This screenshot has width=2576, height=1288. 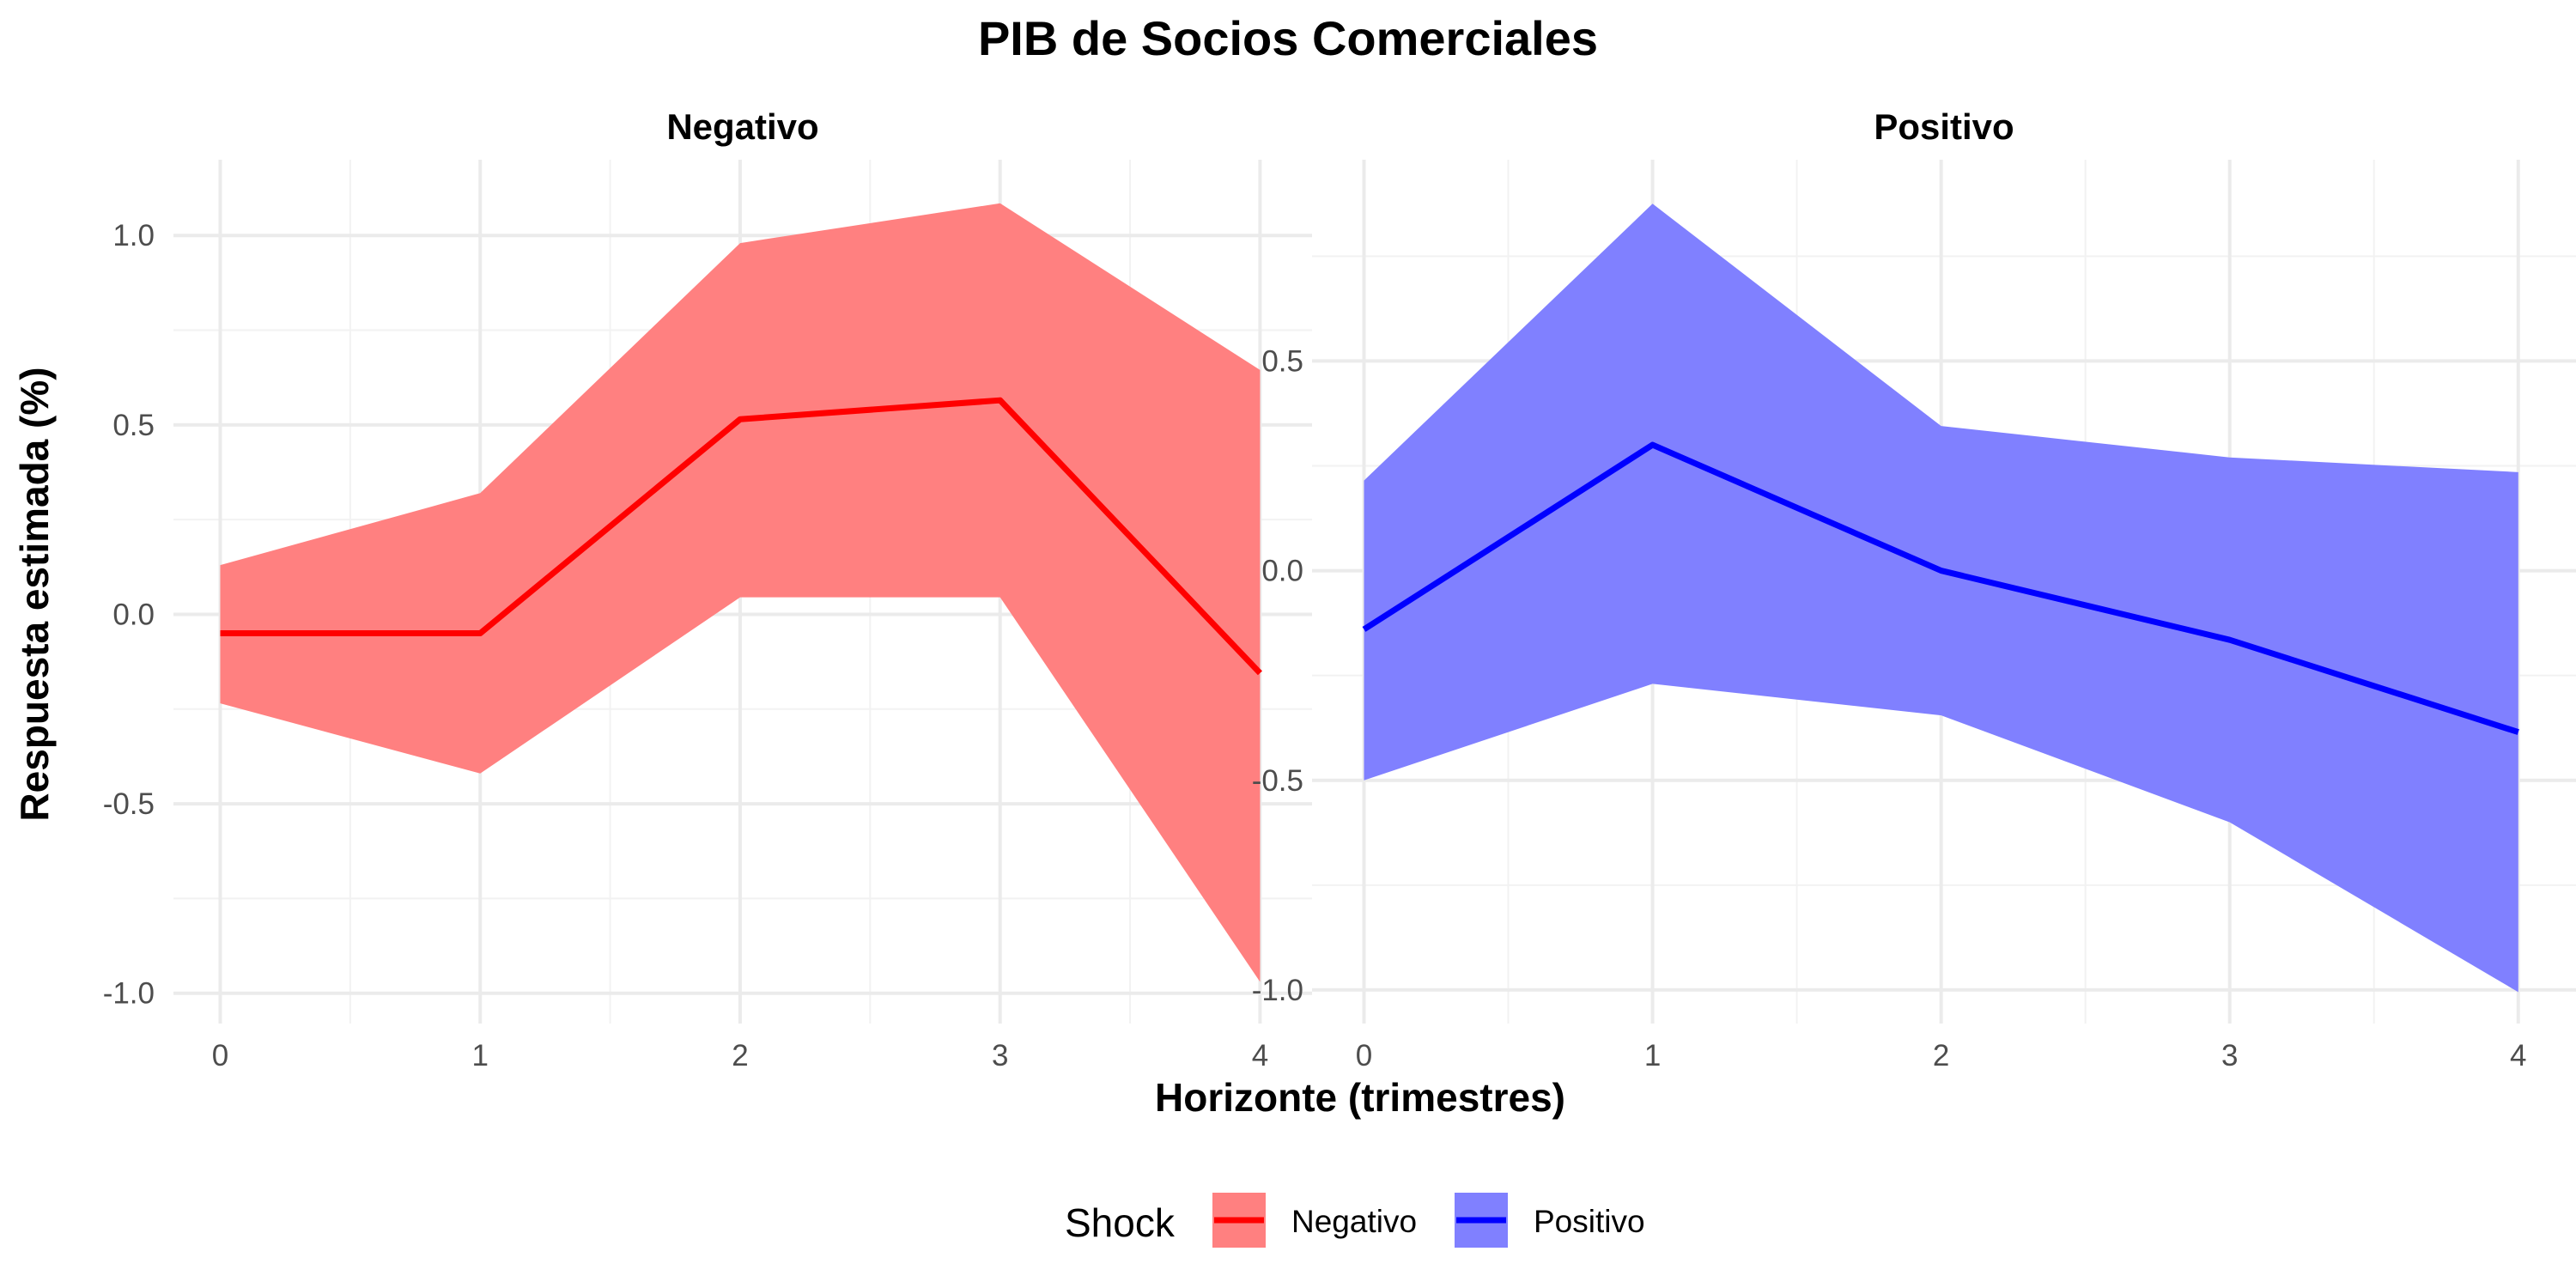 What do you see at coordinates (133, 236) in the screenshot?
I see `y-tick-label: 1.0` at bounding box center [133, 236].